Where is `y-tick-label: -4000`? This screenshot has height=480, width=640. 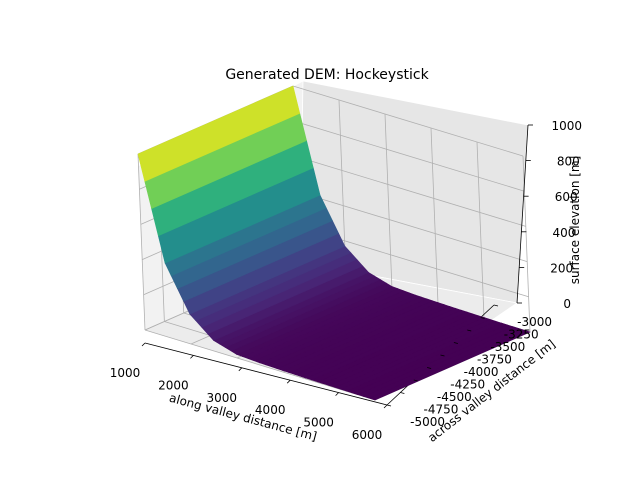 y-tick-label: -4000 is located at coordinates (481, 372).